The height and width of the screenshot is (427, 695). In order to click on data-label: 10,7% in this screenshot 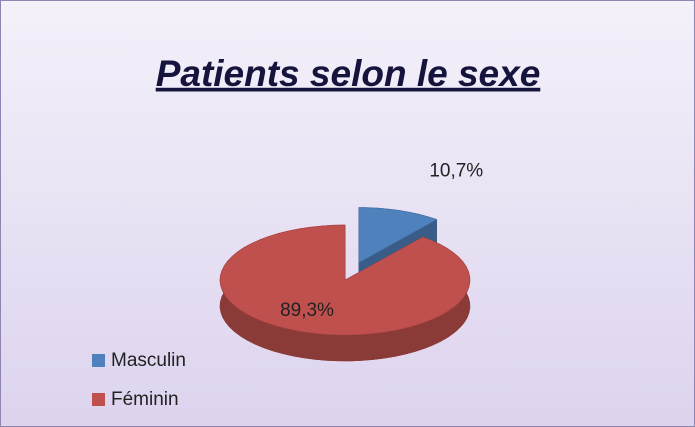, I will do `click(456, 170)`.